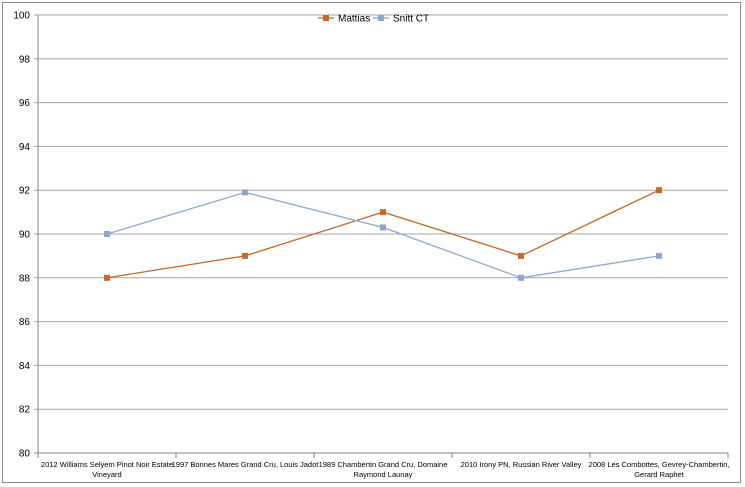 Image resolution: width=745 pixels, height=487 pixels. Describe the element at coordinates (373, 19) in the screenshot. I see `legend: Mattias Snitt CT` at that location.